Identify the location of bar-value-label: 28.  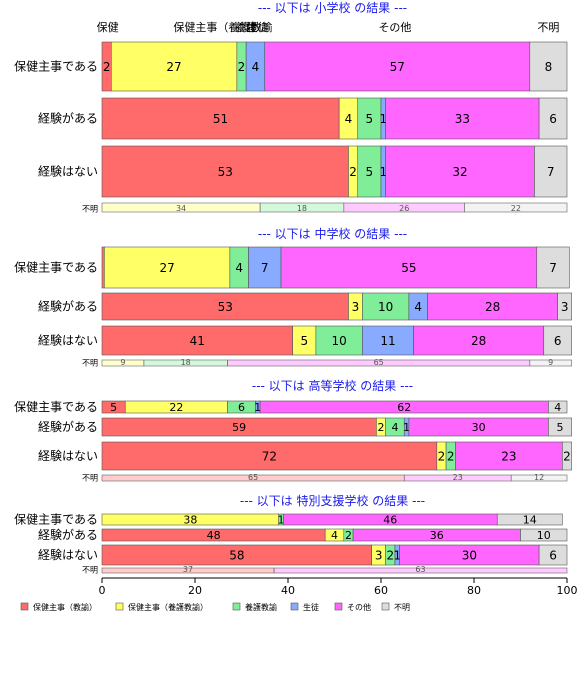
(492, 307).